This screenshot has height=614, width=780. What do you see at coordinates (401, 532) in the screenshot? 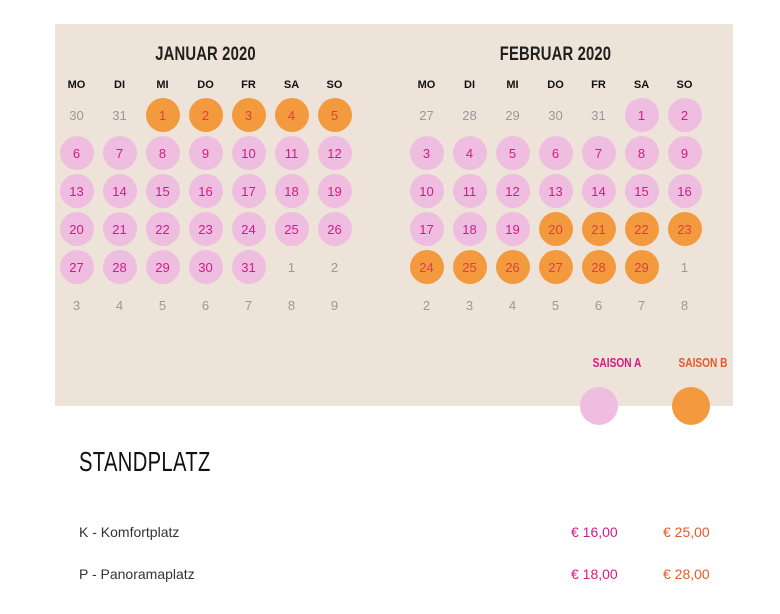
I see `price-row-komfortplatz: K - Komfortplatz € 16,00 € 25,00` at bounding box center [401, 532].